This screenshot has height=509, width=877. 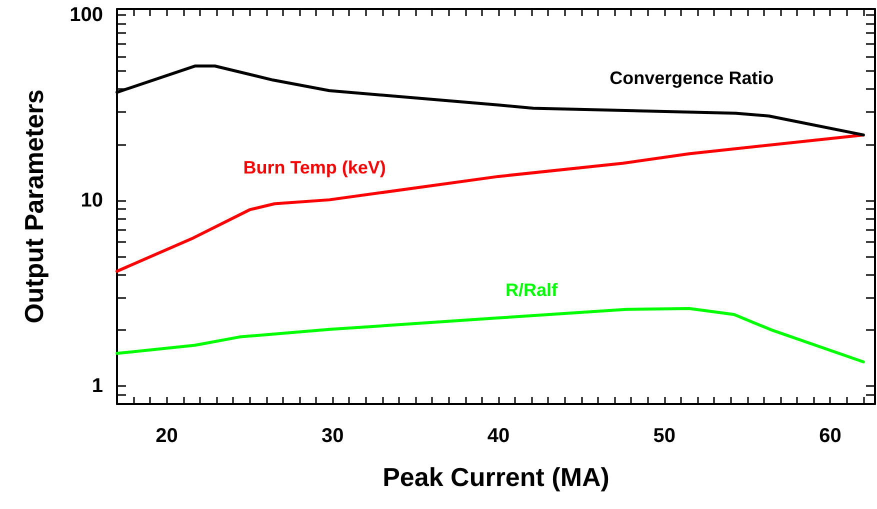 I want to click on line-series, so click(x=490, y=335).